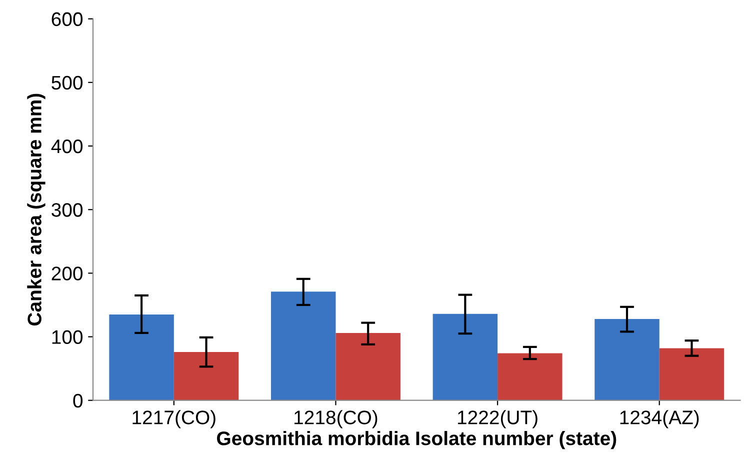 The height and width of the screenshot is (471, 744). Describe the element at coordinates (67, 146) in the screenshot. I see `y-tick-label: 400` at that location.